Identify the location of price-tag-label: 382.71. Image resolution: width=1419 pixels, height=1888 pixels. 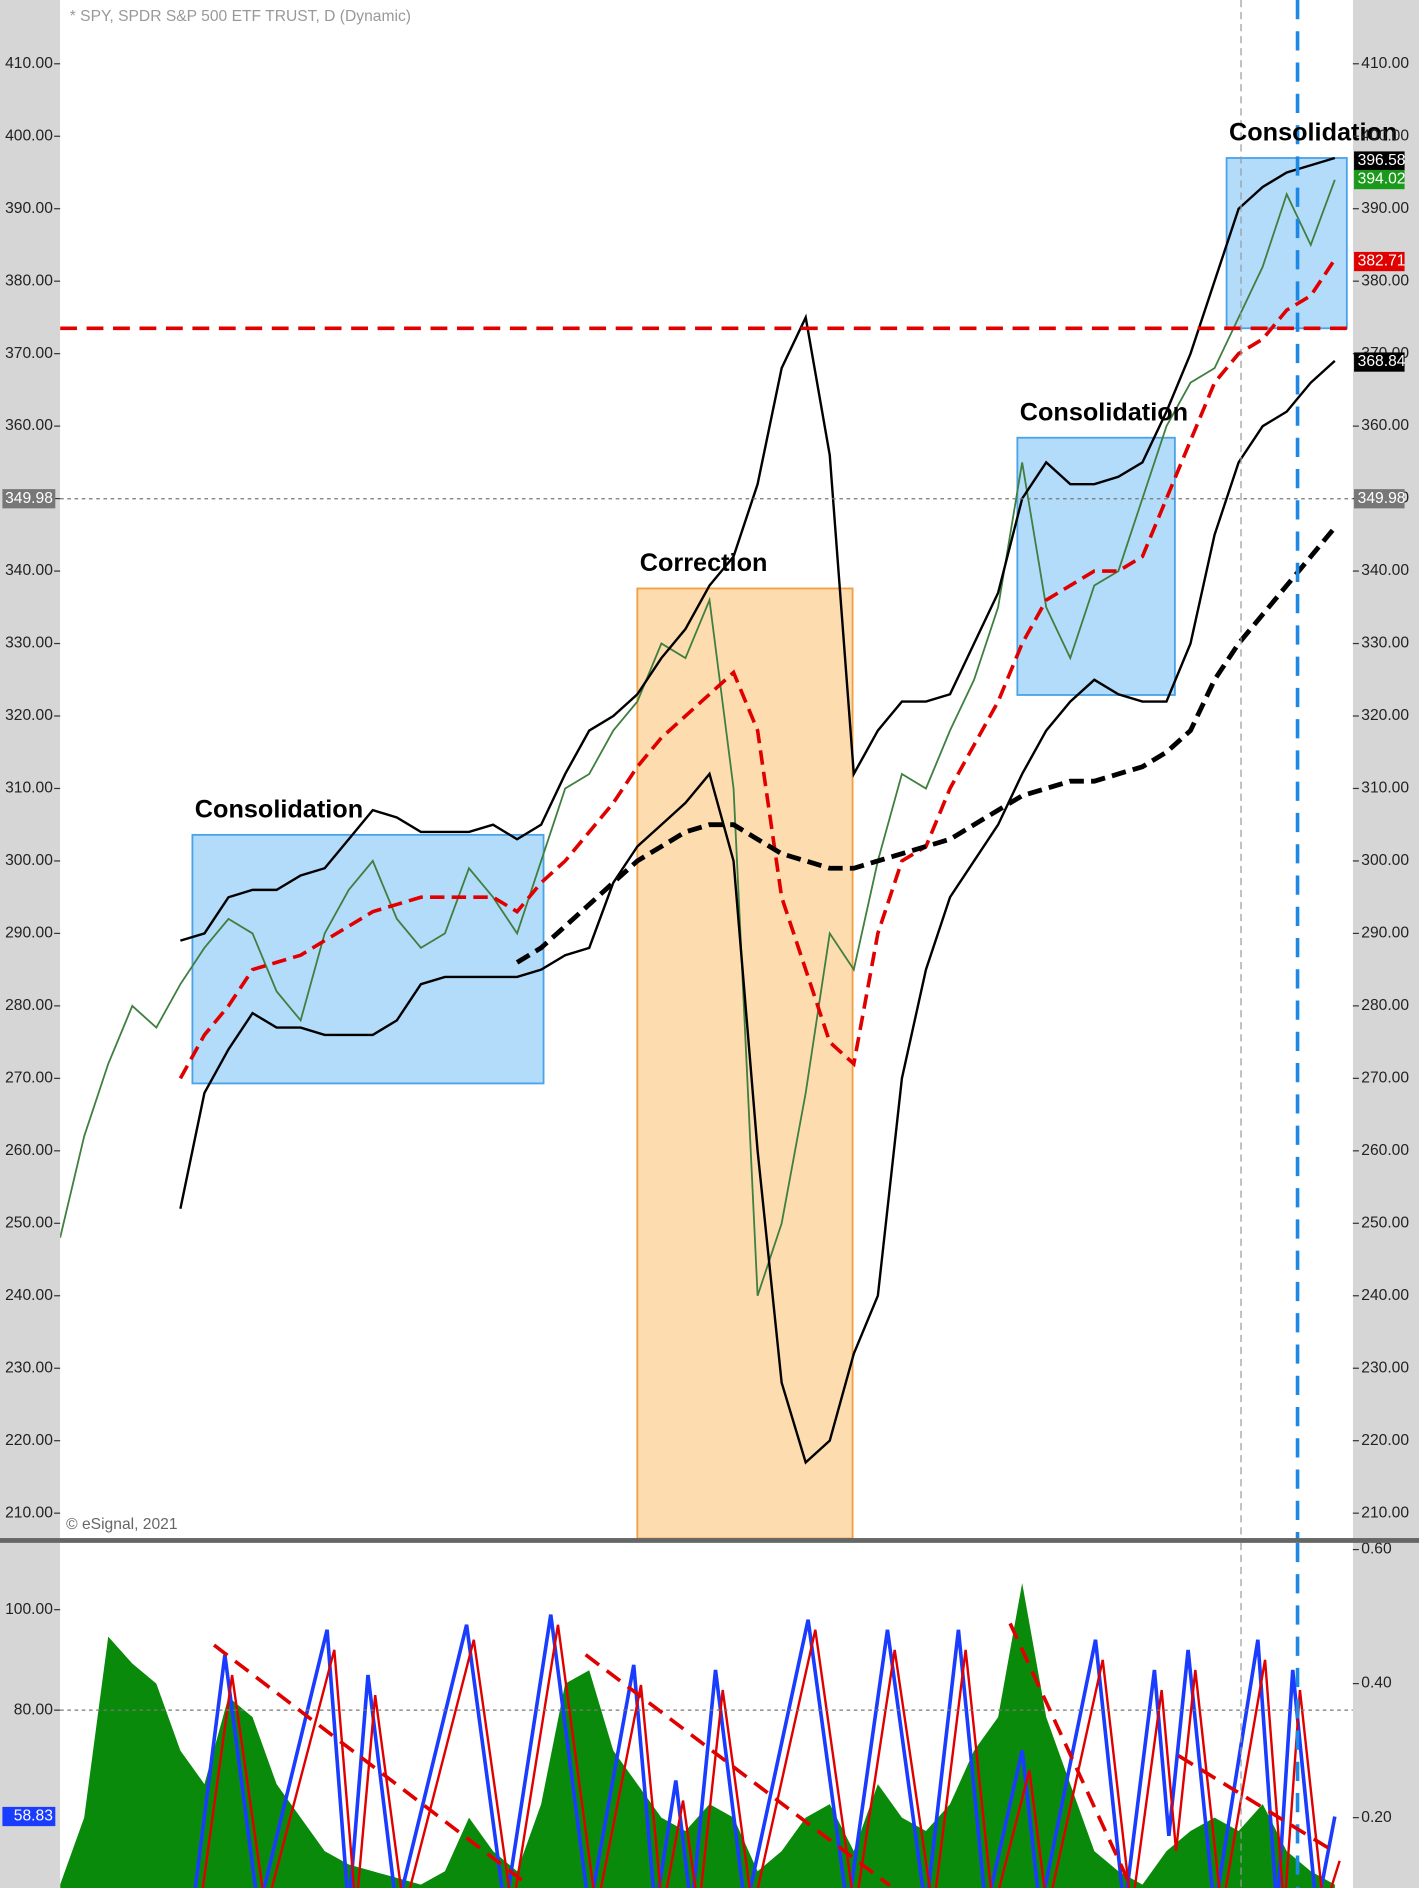
(1382, 261).